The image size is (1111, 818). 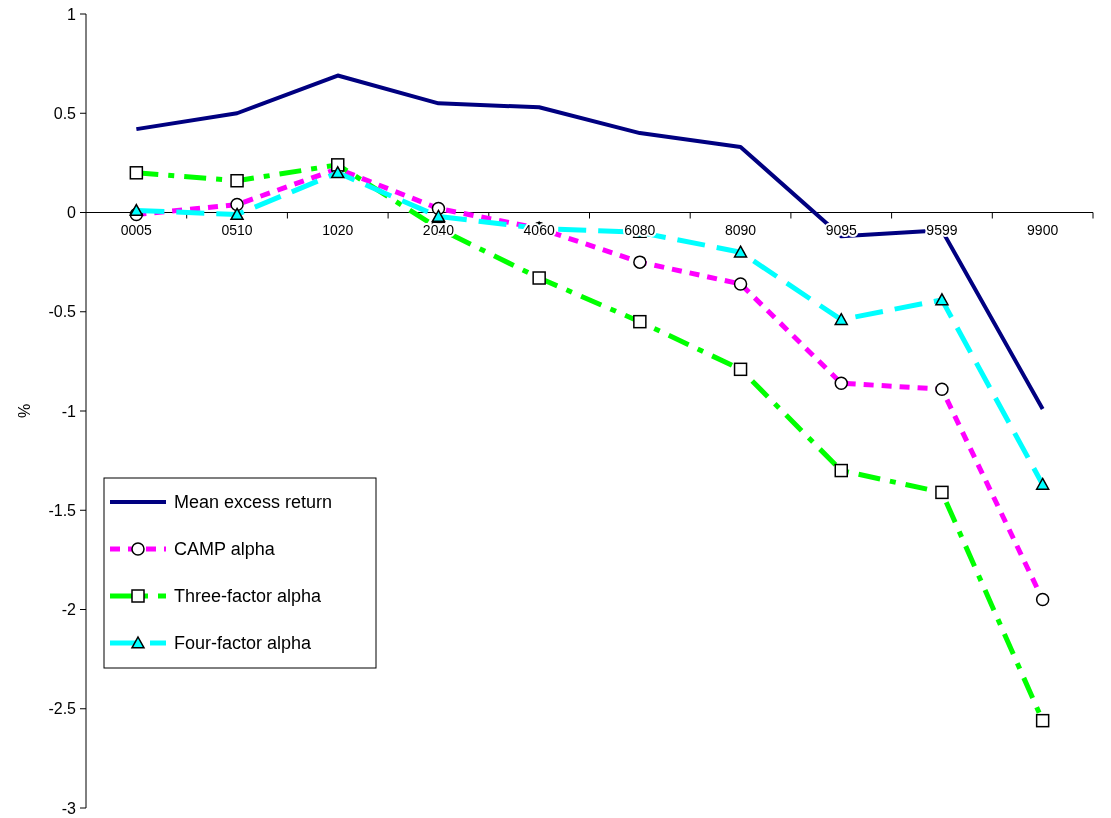 What do you see at coordinates (740, 229) in the screenshot?
I see `x-tick-label: 8090` at bounding box center [740, 229].